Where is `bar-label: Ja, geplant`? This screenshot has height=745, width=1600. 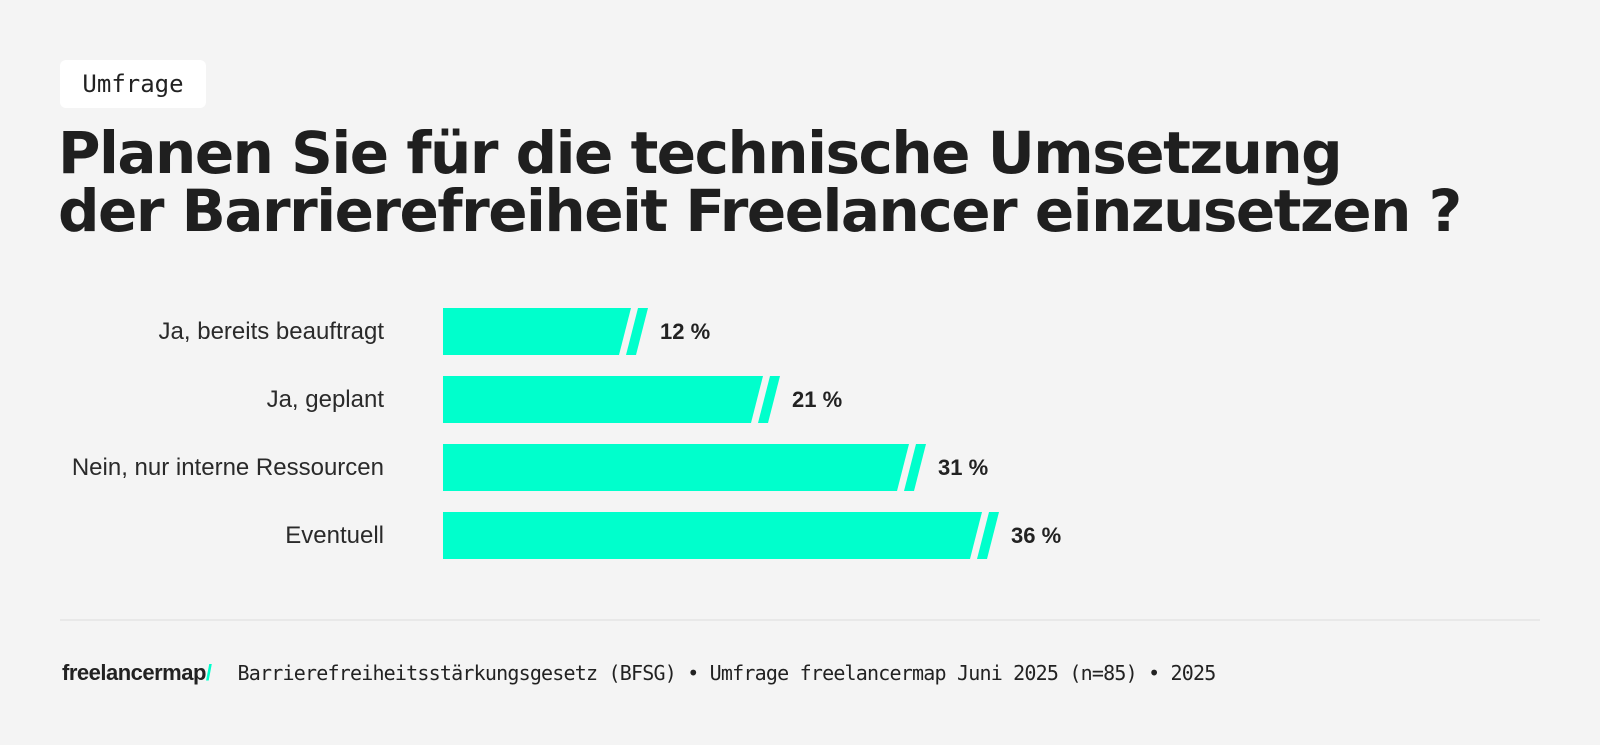 bar-label: Ja, geplant is located at coordinates (325, 399).